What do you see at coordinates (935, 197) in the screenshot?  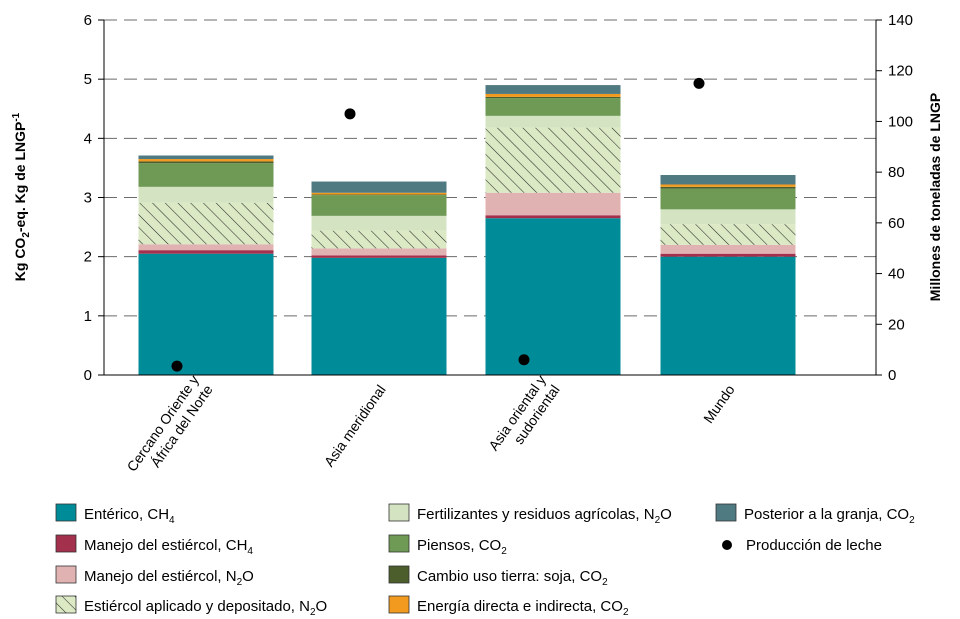 I see `y2-axis-title: Millones de toneladas de LNGP` at bounding box center [935, 197].